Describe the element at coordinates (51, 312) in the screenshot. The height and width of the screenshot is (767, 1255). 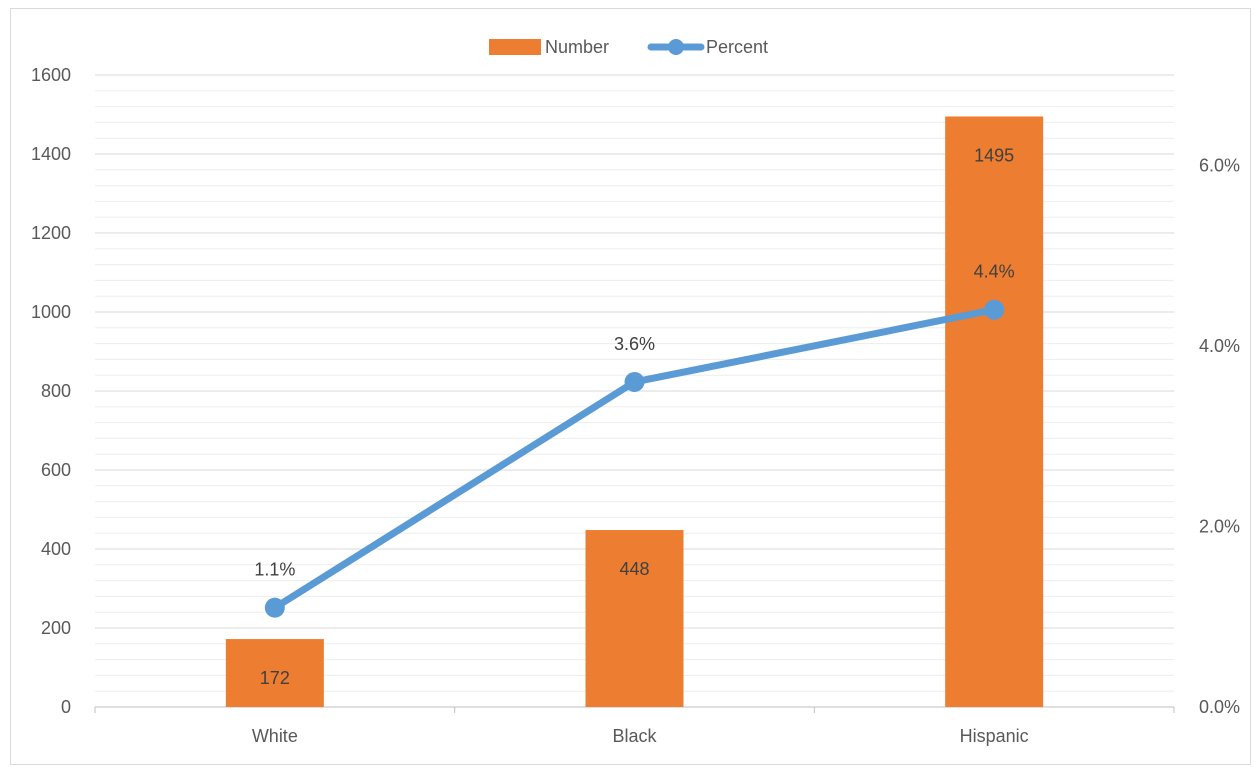
I see `y-left-tick-label: 1000` at that location.